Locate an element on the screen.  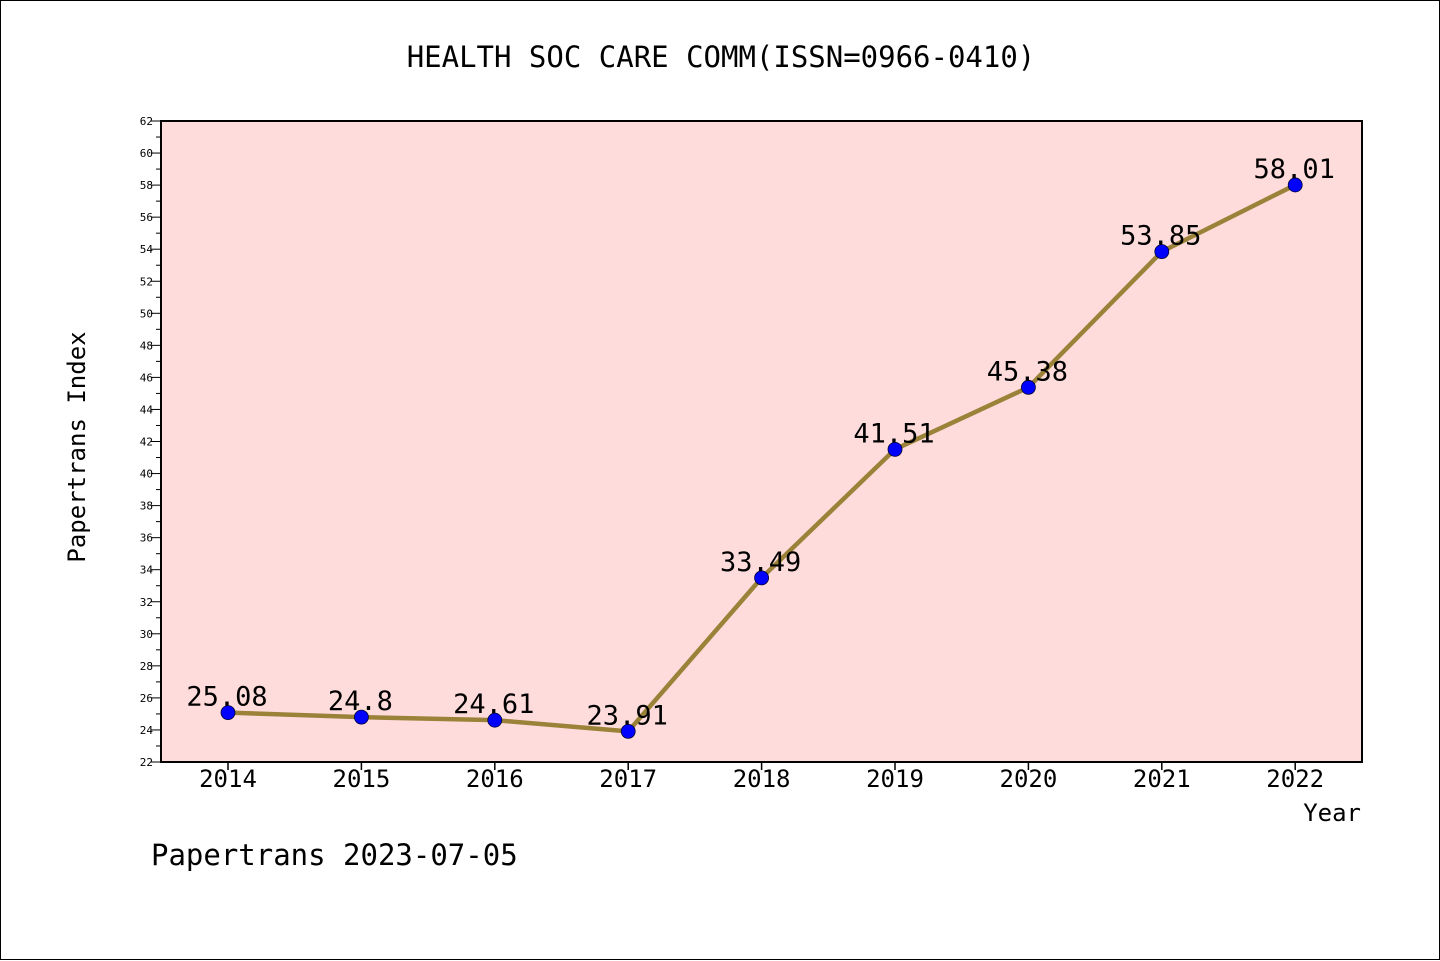
x-tick-label: 2016 is located at coordinates (495, 779).